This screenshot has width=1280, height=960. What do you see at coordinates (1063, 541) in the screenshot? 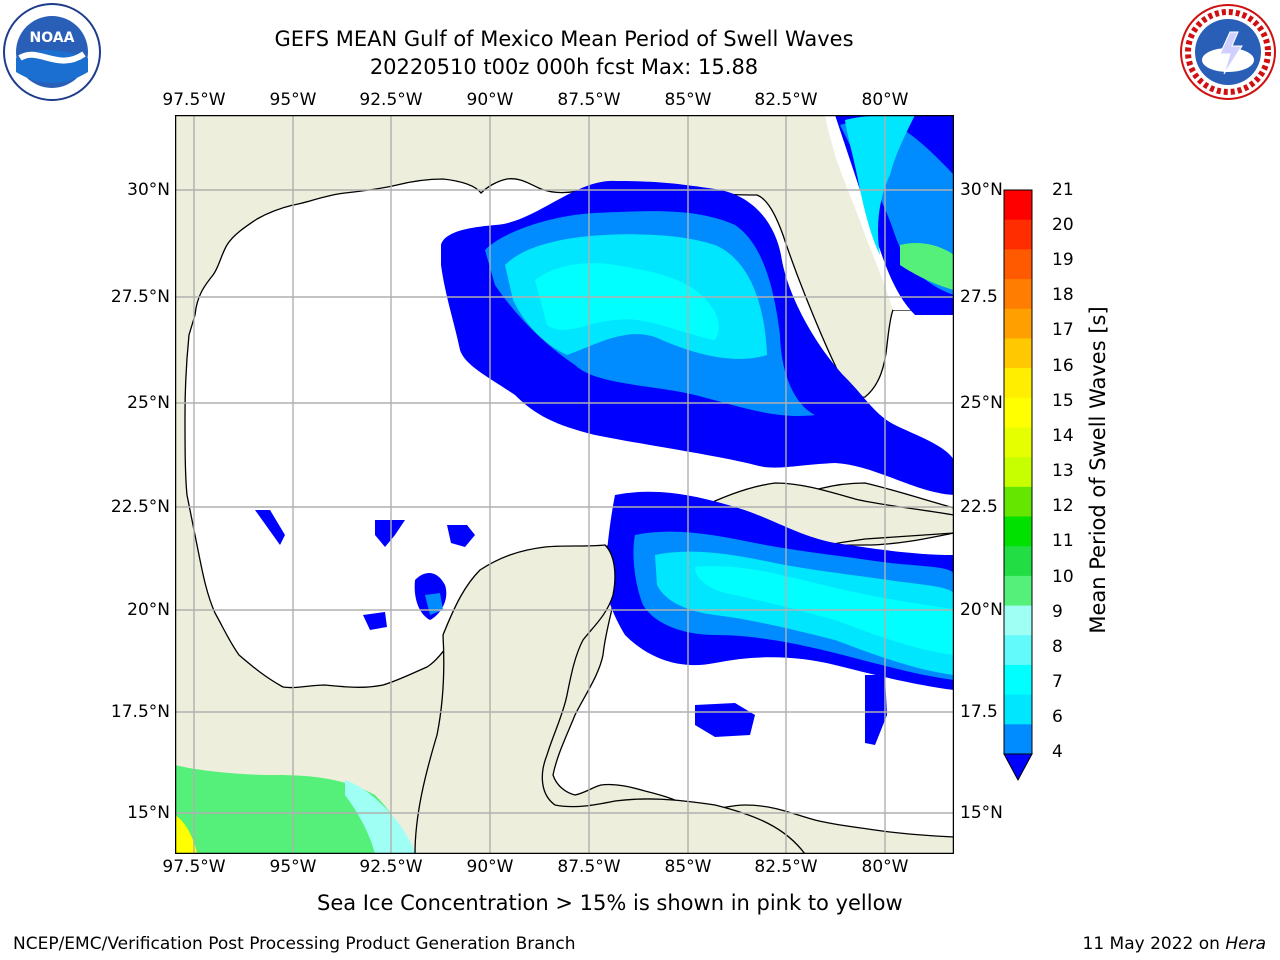
I see `colorbar-tick: 11` at bounding box center [1063, 541].